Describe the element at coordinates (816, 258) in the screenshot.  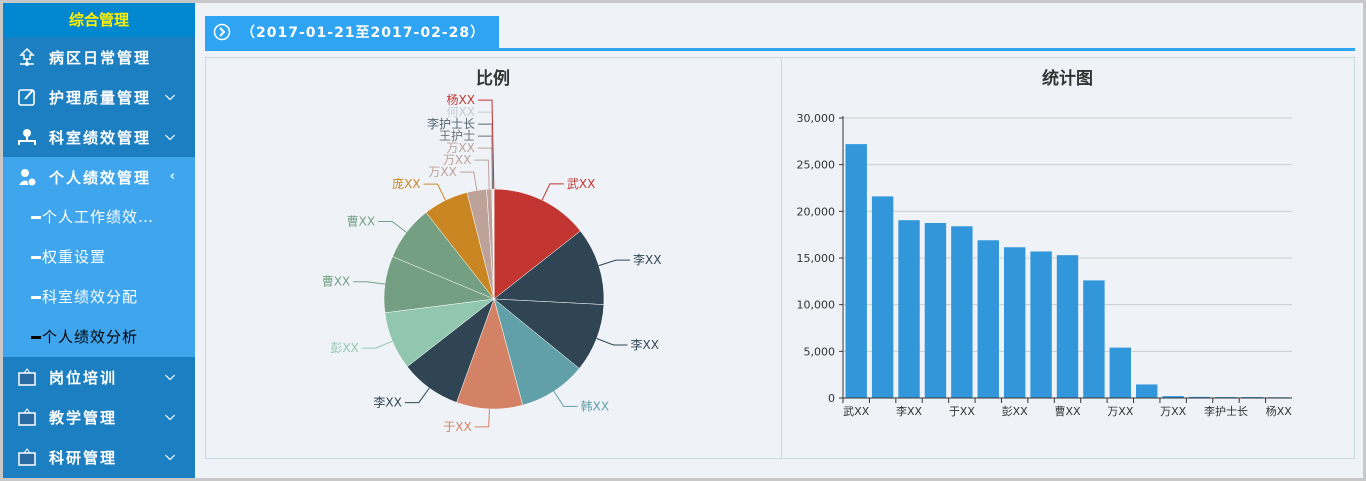
I see `y-tick-label: 15,000` at that location.